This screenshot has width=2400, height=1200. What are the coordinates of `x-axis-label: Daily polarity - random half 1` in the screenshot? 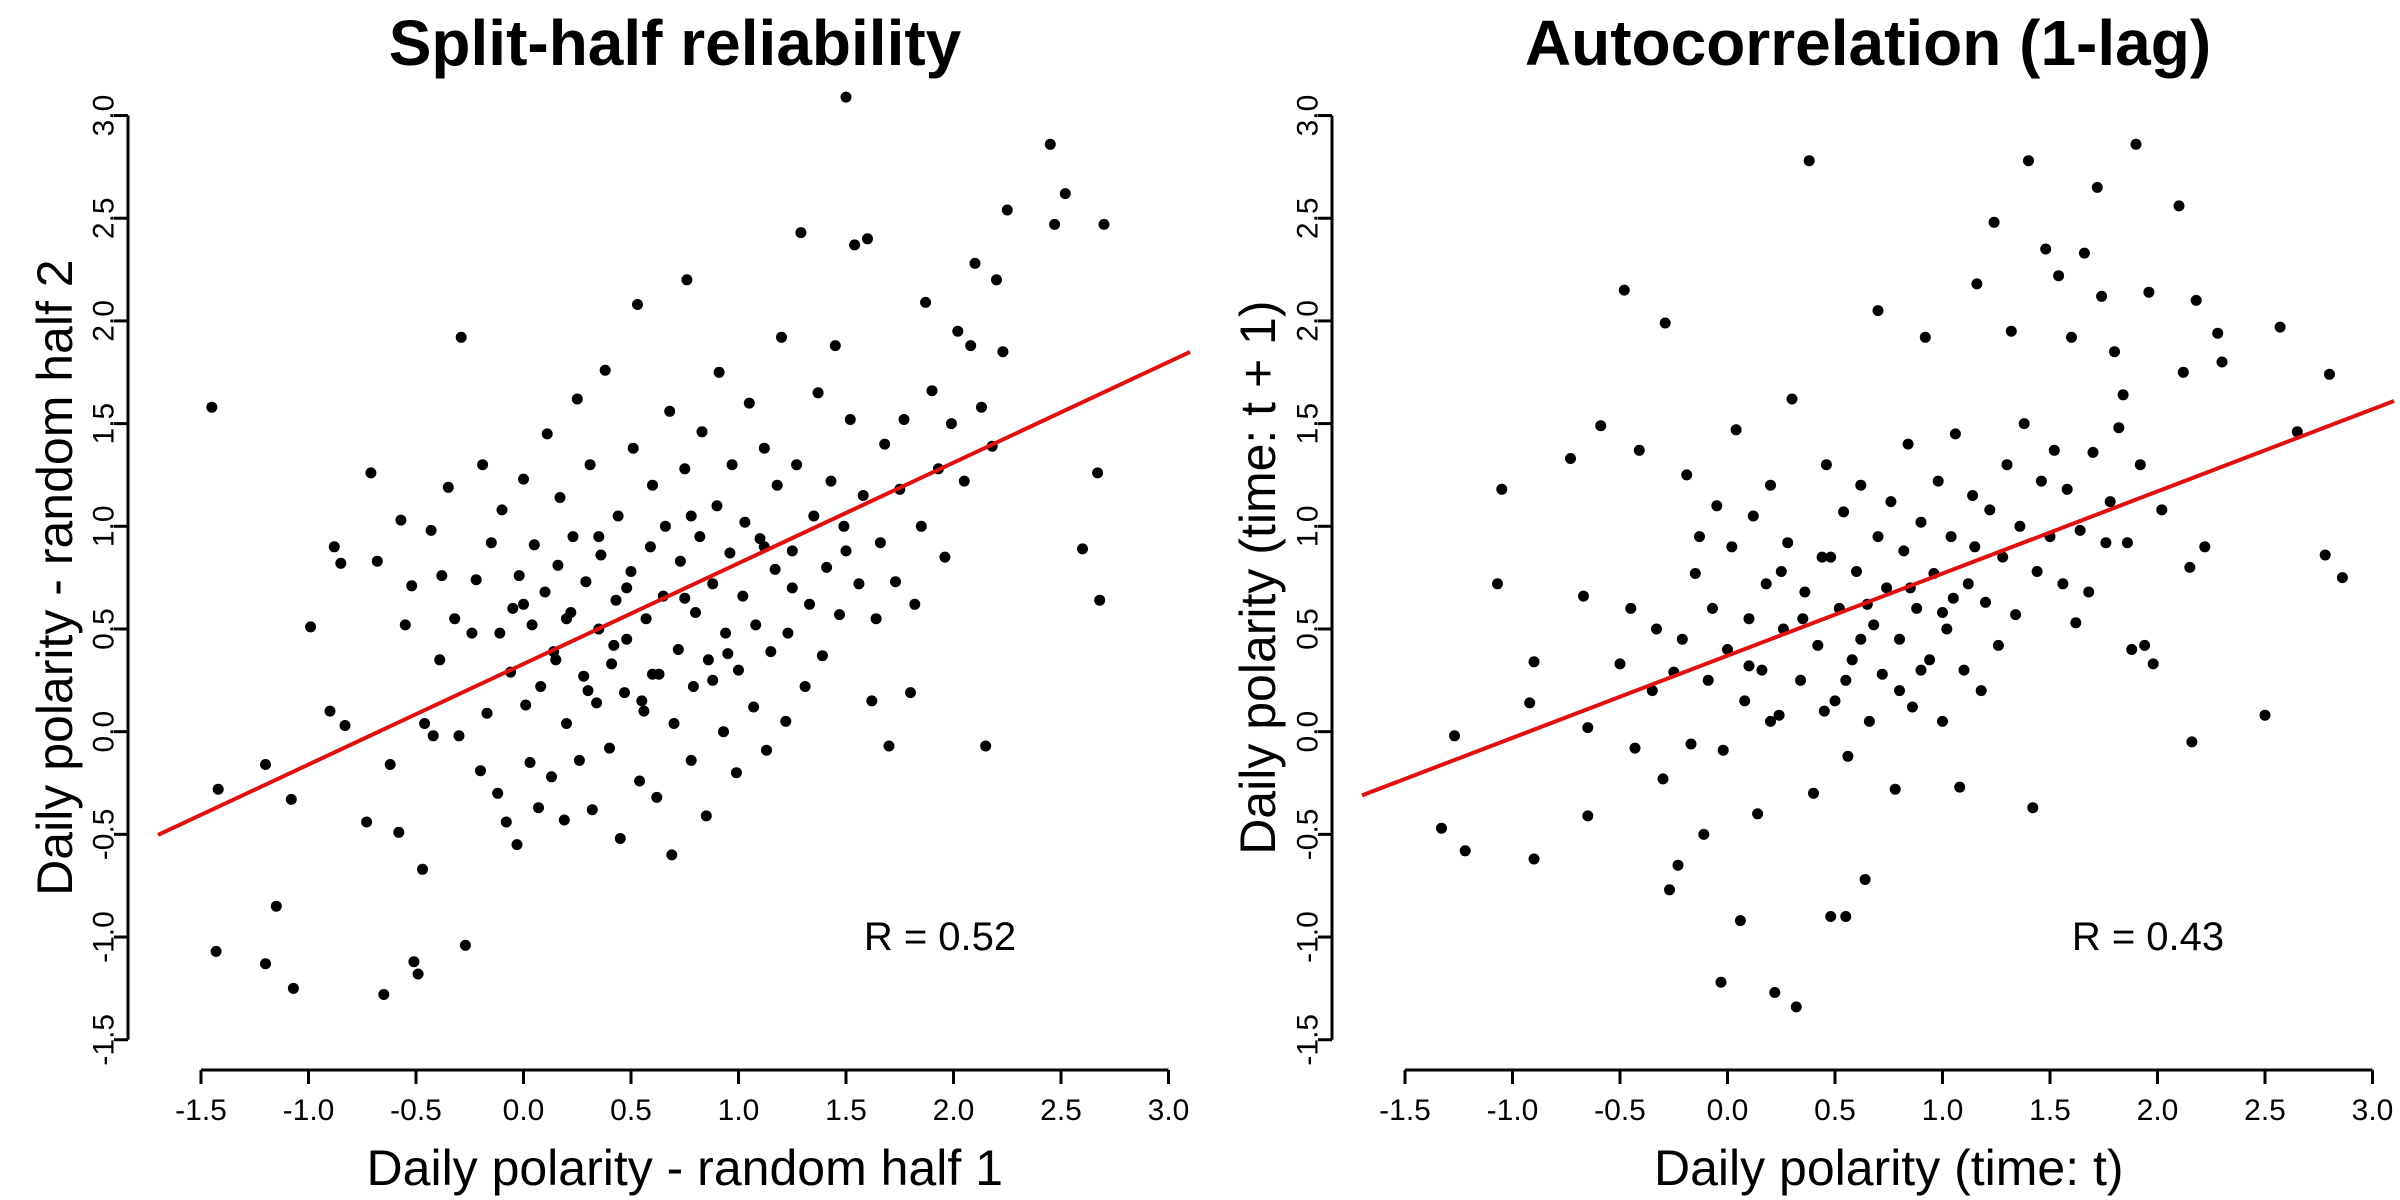 It's located at (685, 1168).